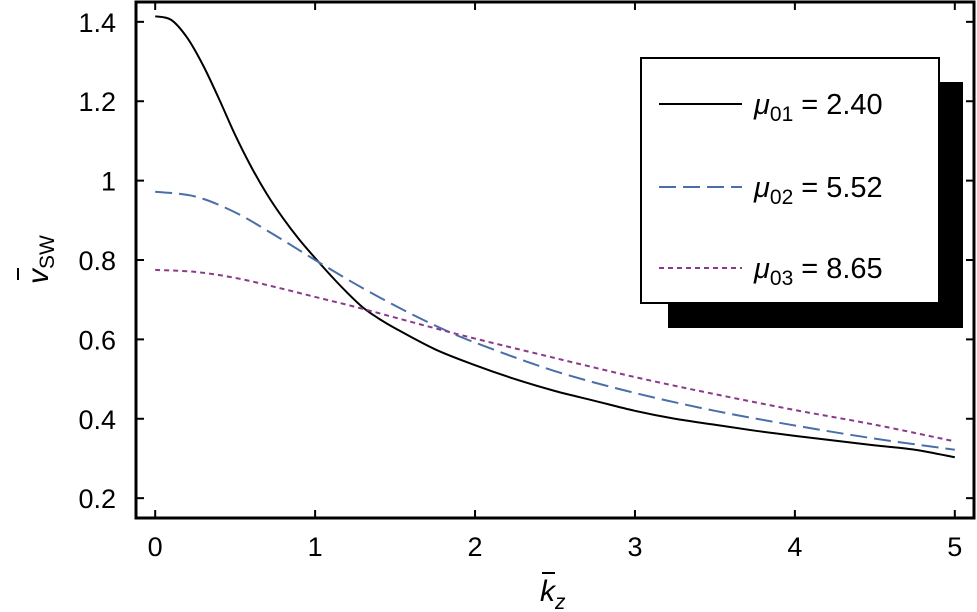  I want to click on legend-subscript: 01, so click(781, 114).